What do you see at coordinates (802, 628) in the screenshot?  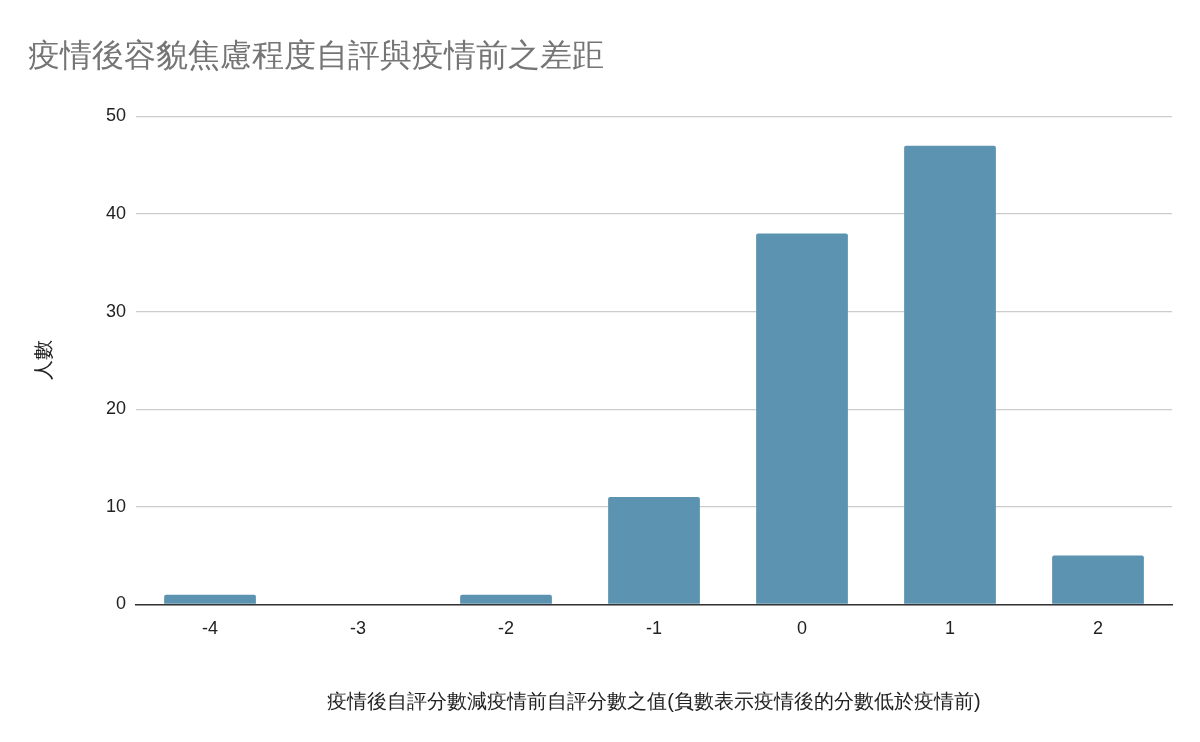 I see `x-tick-label: 0` at bounding box center [802, 628].